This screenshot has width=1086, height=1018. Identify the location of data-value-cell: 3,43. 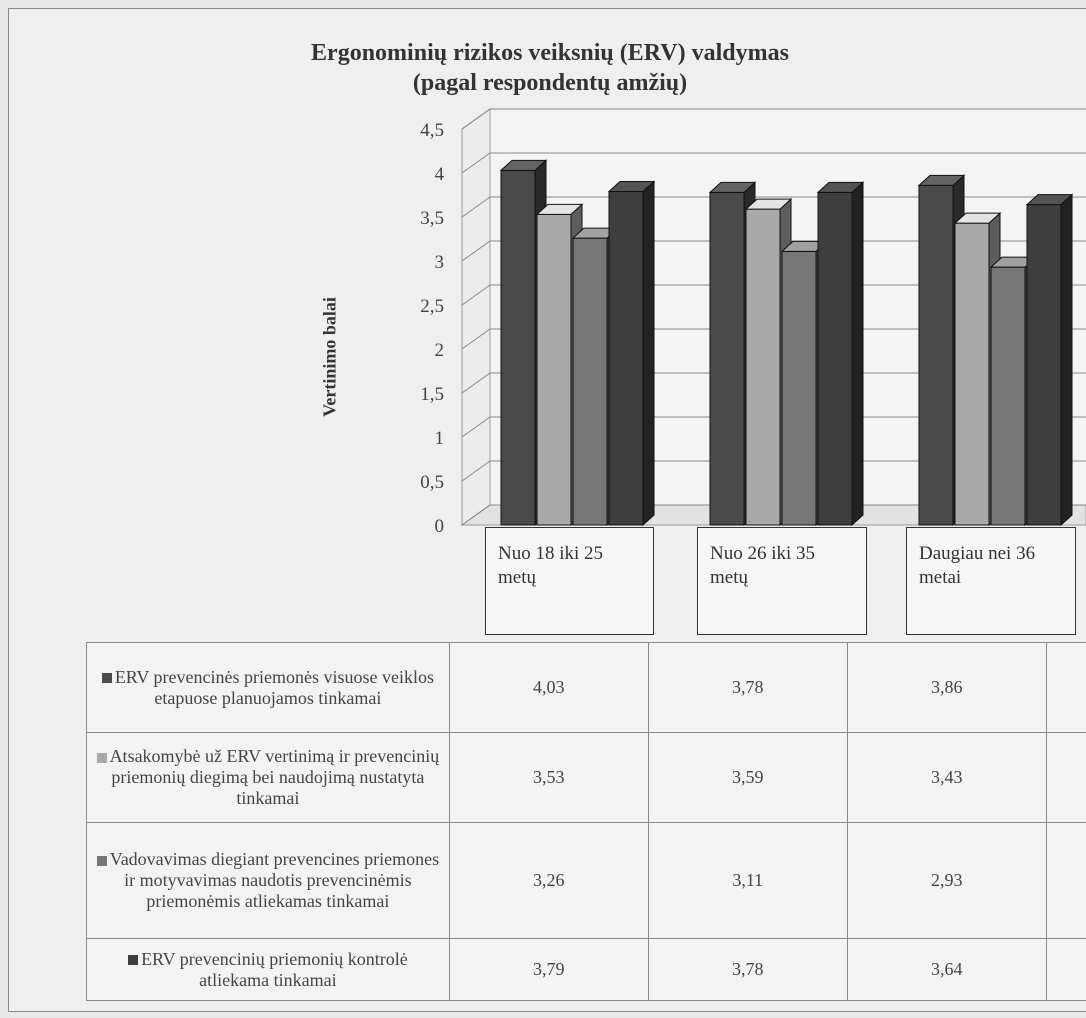
(946, 777).